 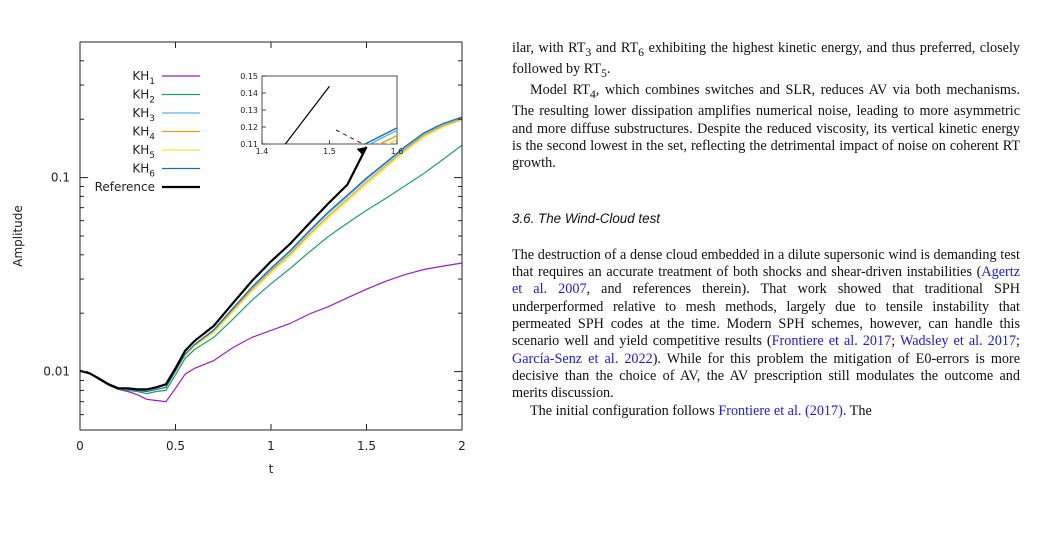 What do you see at coordinates (361, 150) in the screenshot?
I see `reference-arrowhead` at bounding box center [361, 150].